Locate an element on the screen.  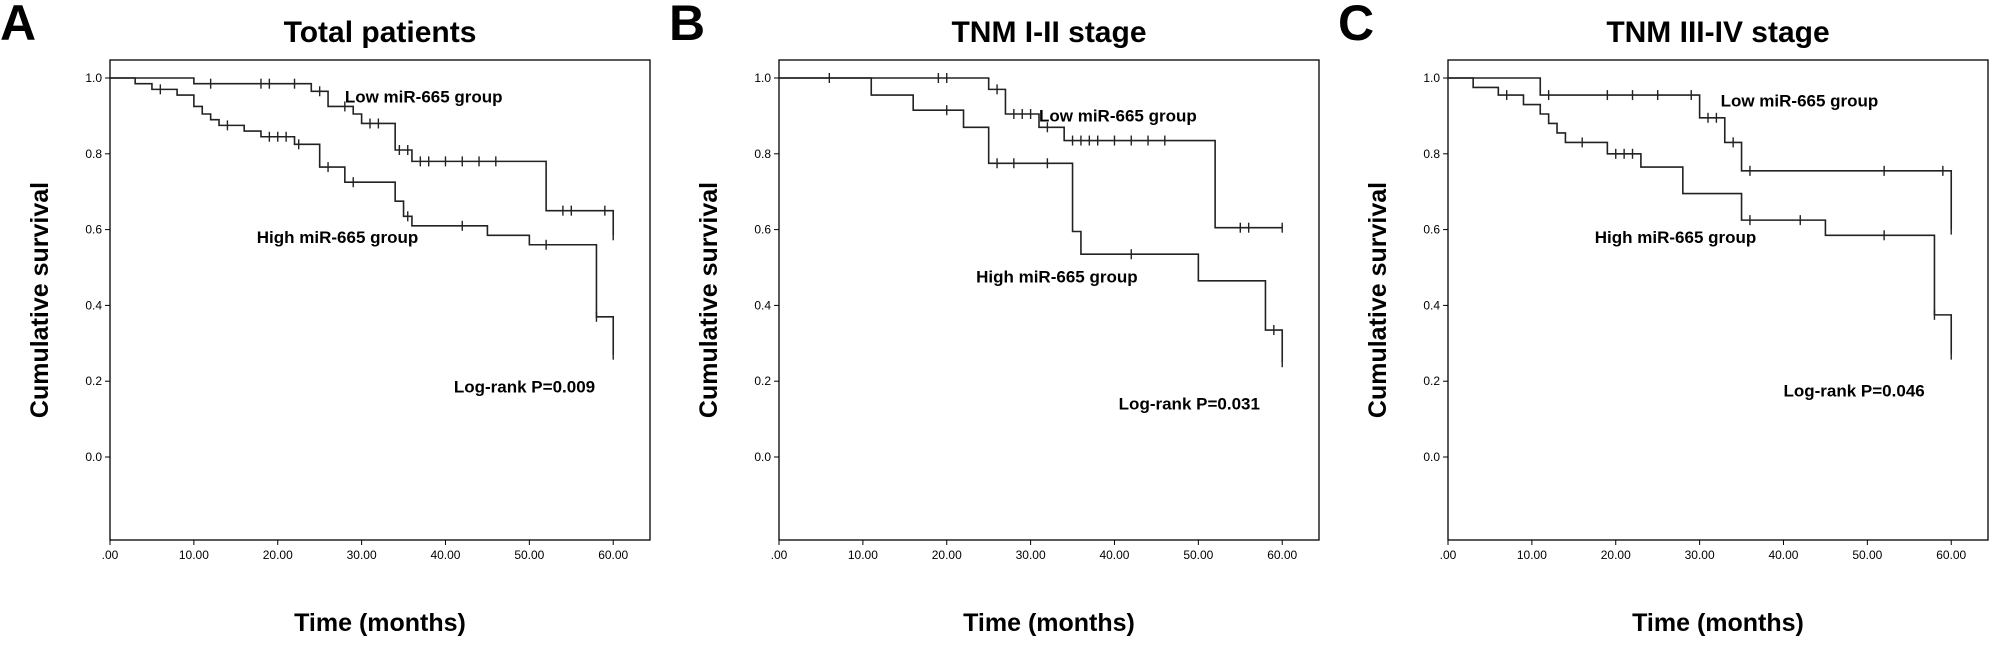
chart-title: TNM I-II stage is located at coordinates (1048, 32).